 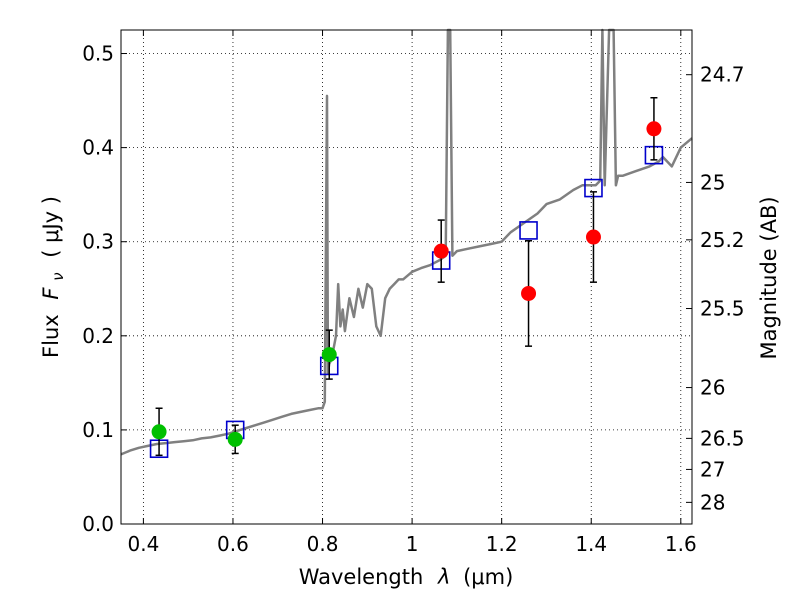 What do you see at coordinates (51, 336) in the screenshot?
I see `y-axis-label-text: Flux` at bounding box center [51, 336].